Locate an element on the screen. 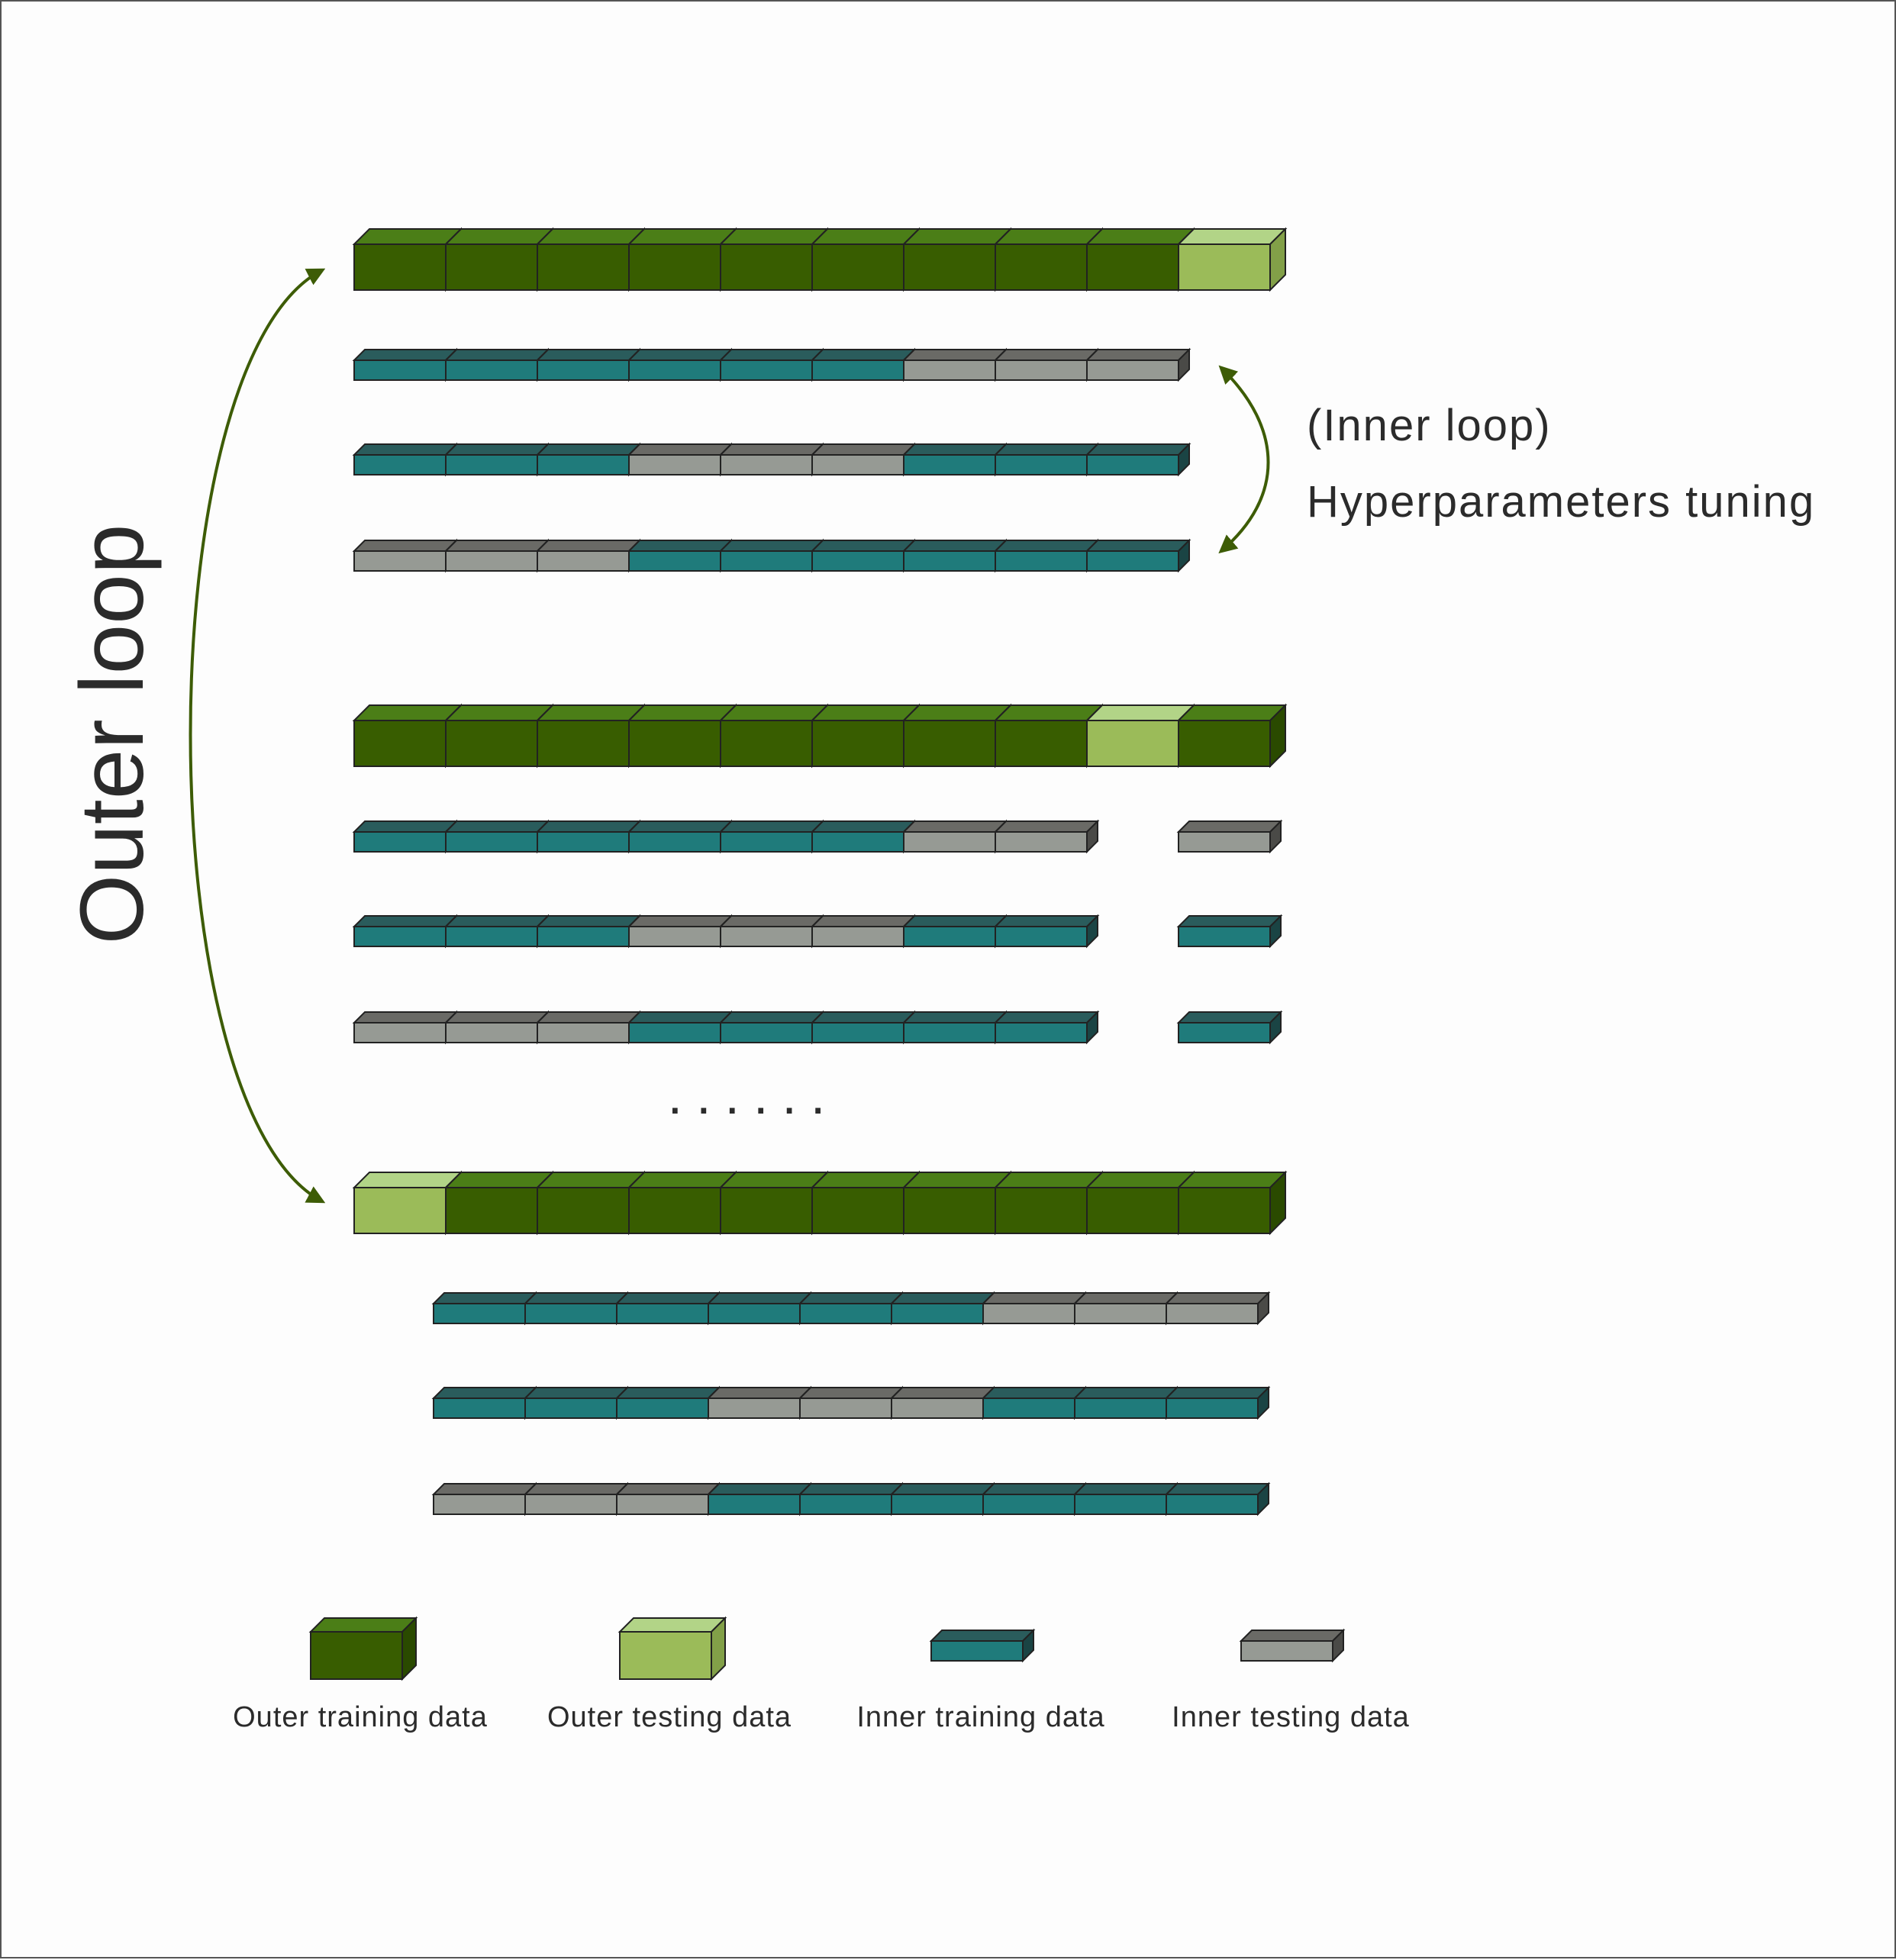  inner-loop-arrow is located at coordinates (1244, 459).